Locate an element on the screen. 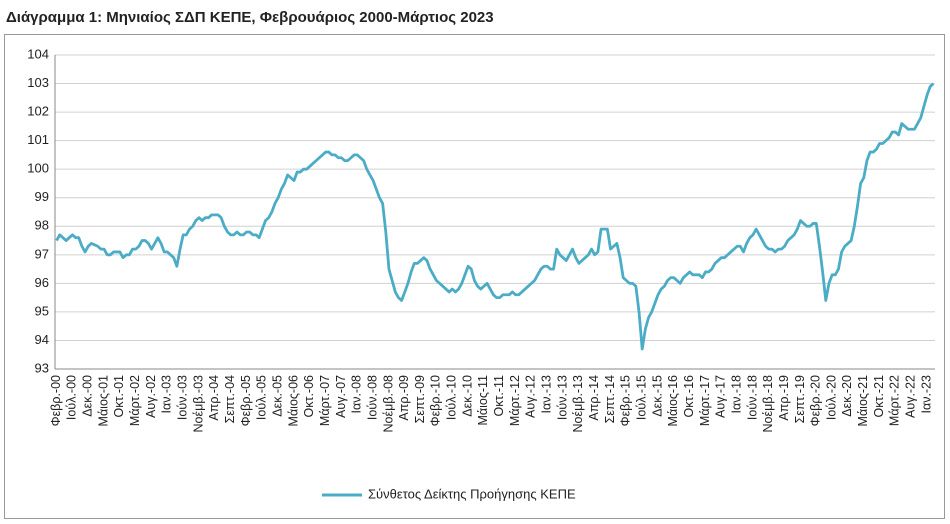 The width and height of the screenshot is (950, 524). x-tick-label: Φεβρ.-10 is located at coordinates (436, 400).